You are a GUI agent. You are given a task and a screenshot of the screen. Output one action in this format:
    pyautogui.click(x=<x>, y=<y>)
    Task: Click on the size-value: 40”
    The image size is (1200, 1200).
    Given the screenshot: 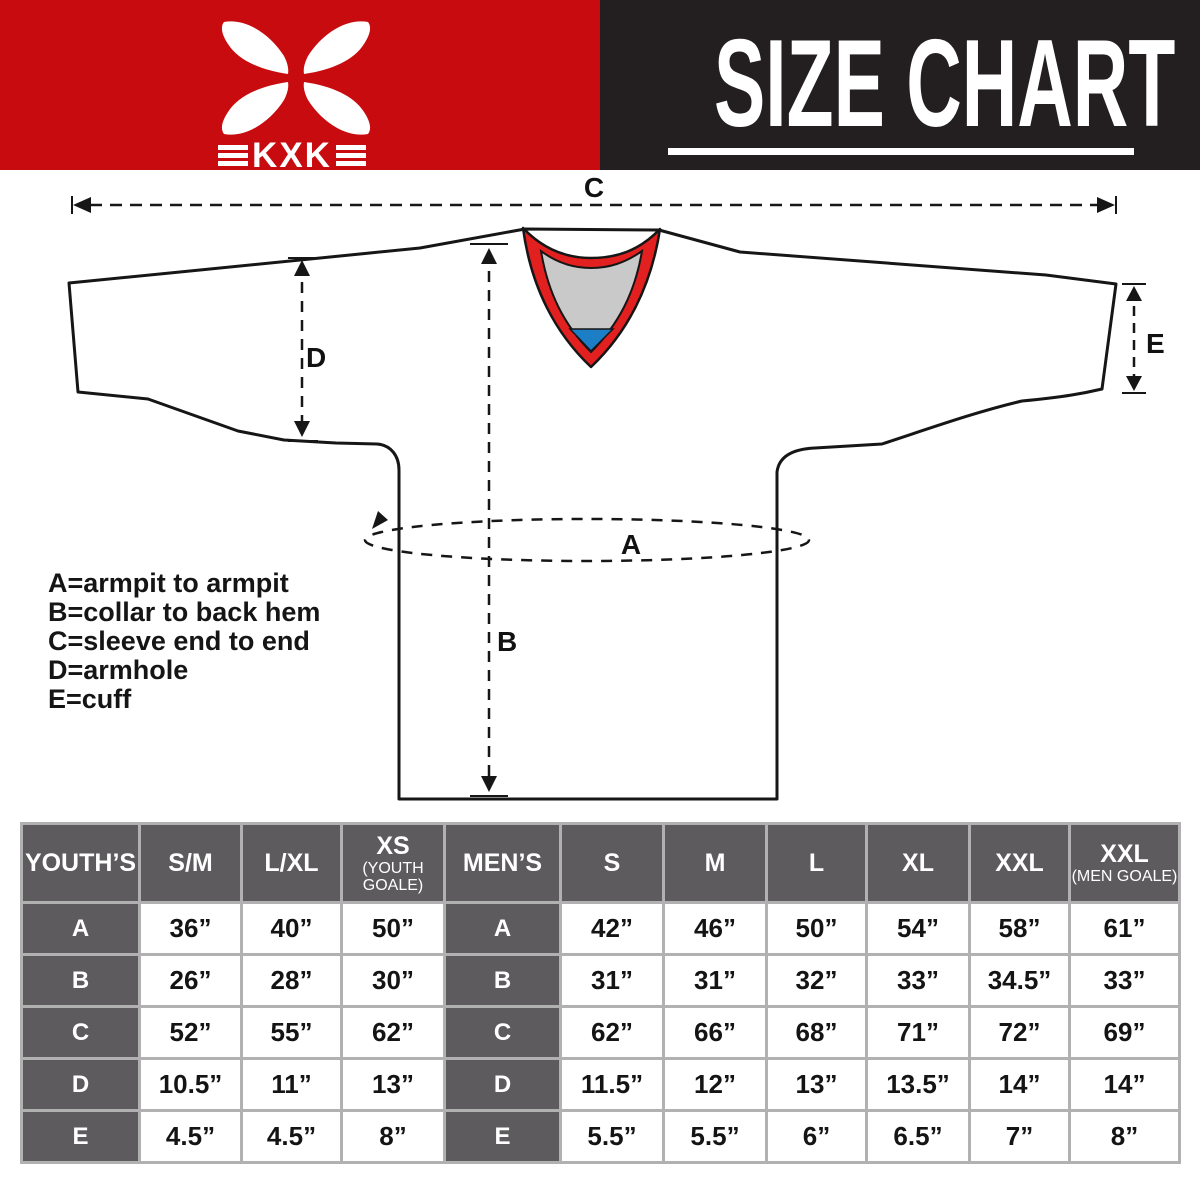 What is the action you would take?
    pyautogui.click(x=291, y=928)
    